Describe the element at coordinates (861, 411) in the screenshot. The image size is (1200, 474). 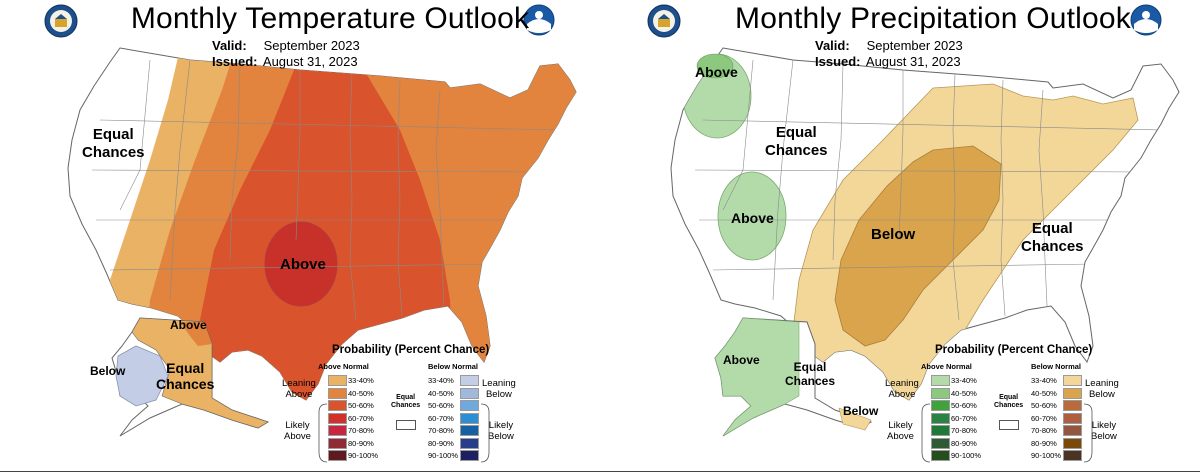
I see `prcp-ak-below-label: Below` at that location.